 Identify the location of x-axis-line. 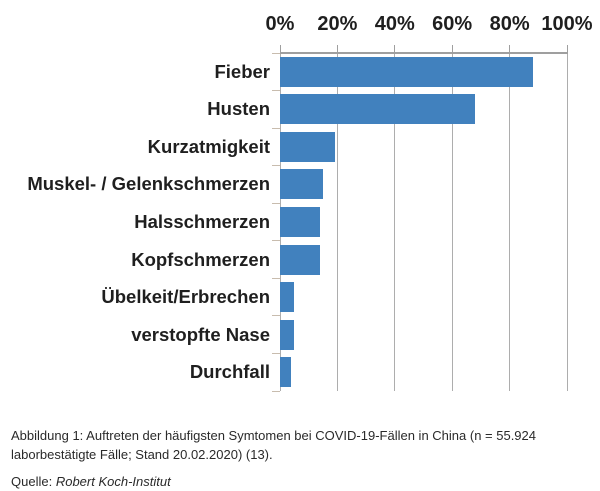
(424, 53).